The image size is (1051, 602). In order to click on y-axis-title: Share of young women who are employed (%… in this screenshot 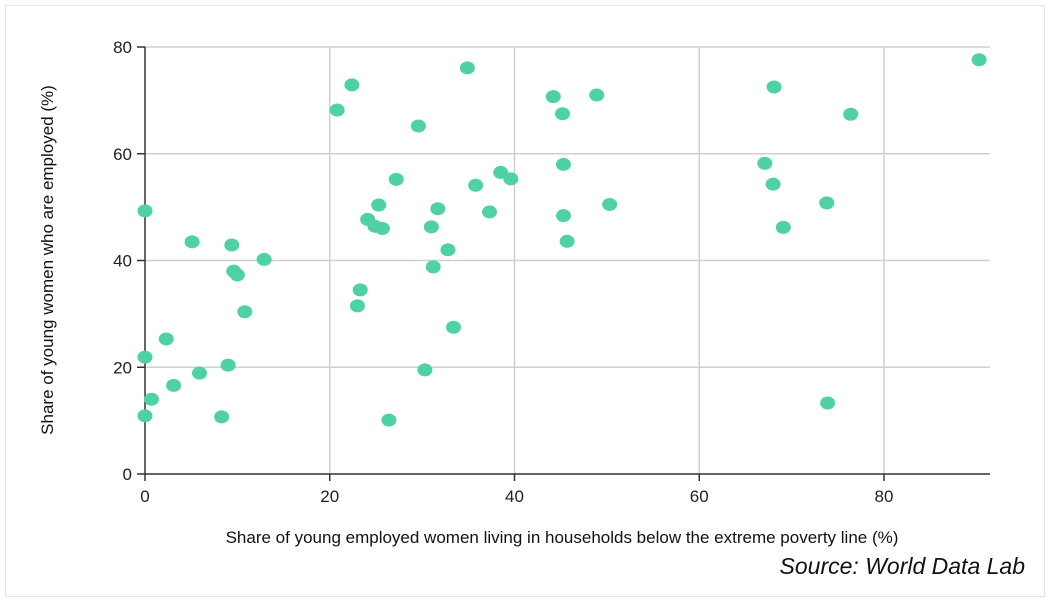, I will do `click(47, 260)`.